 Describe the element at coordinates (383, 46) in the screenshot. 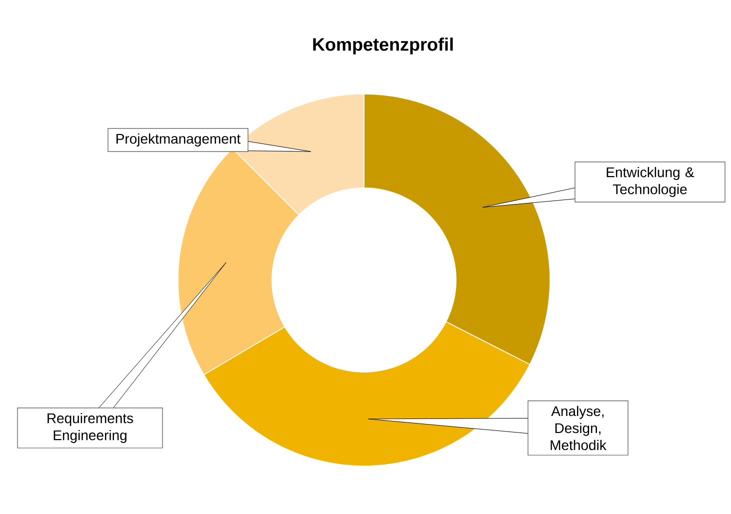

I see `chart-title: Kompetenzprofil` at that location.